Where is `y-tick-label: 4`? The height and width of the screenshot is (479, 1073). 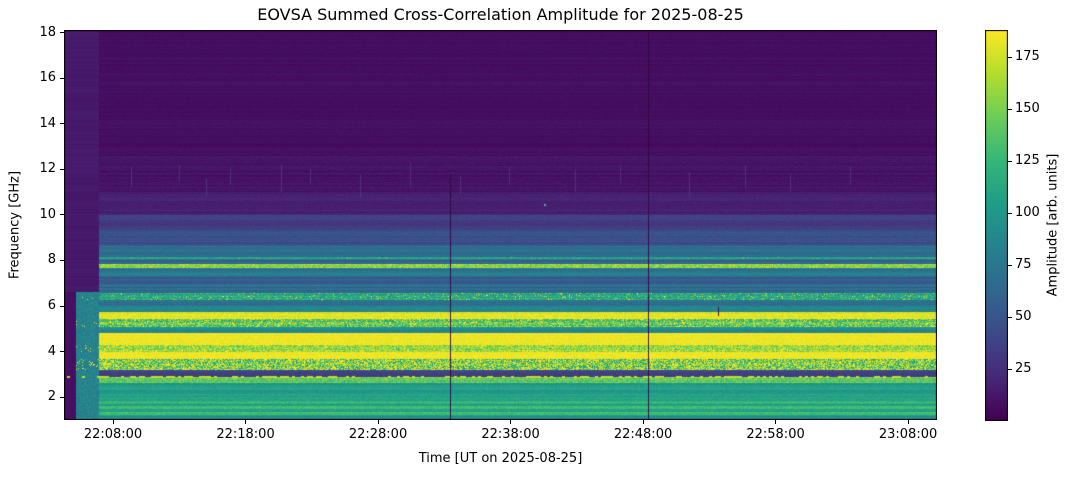
y-tick-label: 4 is located at coordinates (51, 351).